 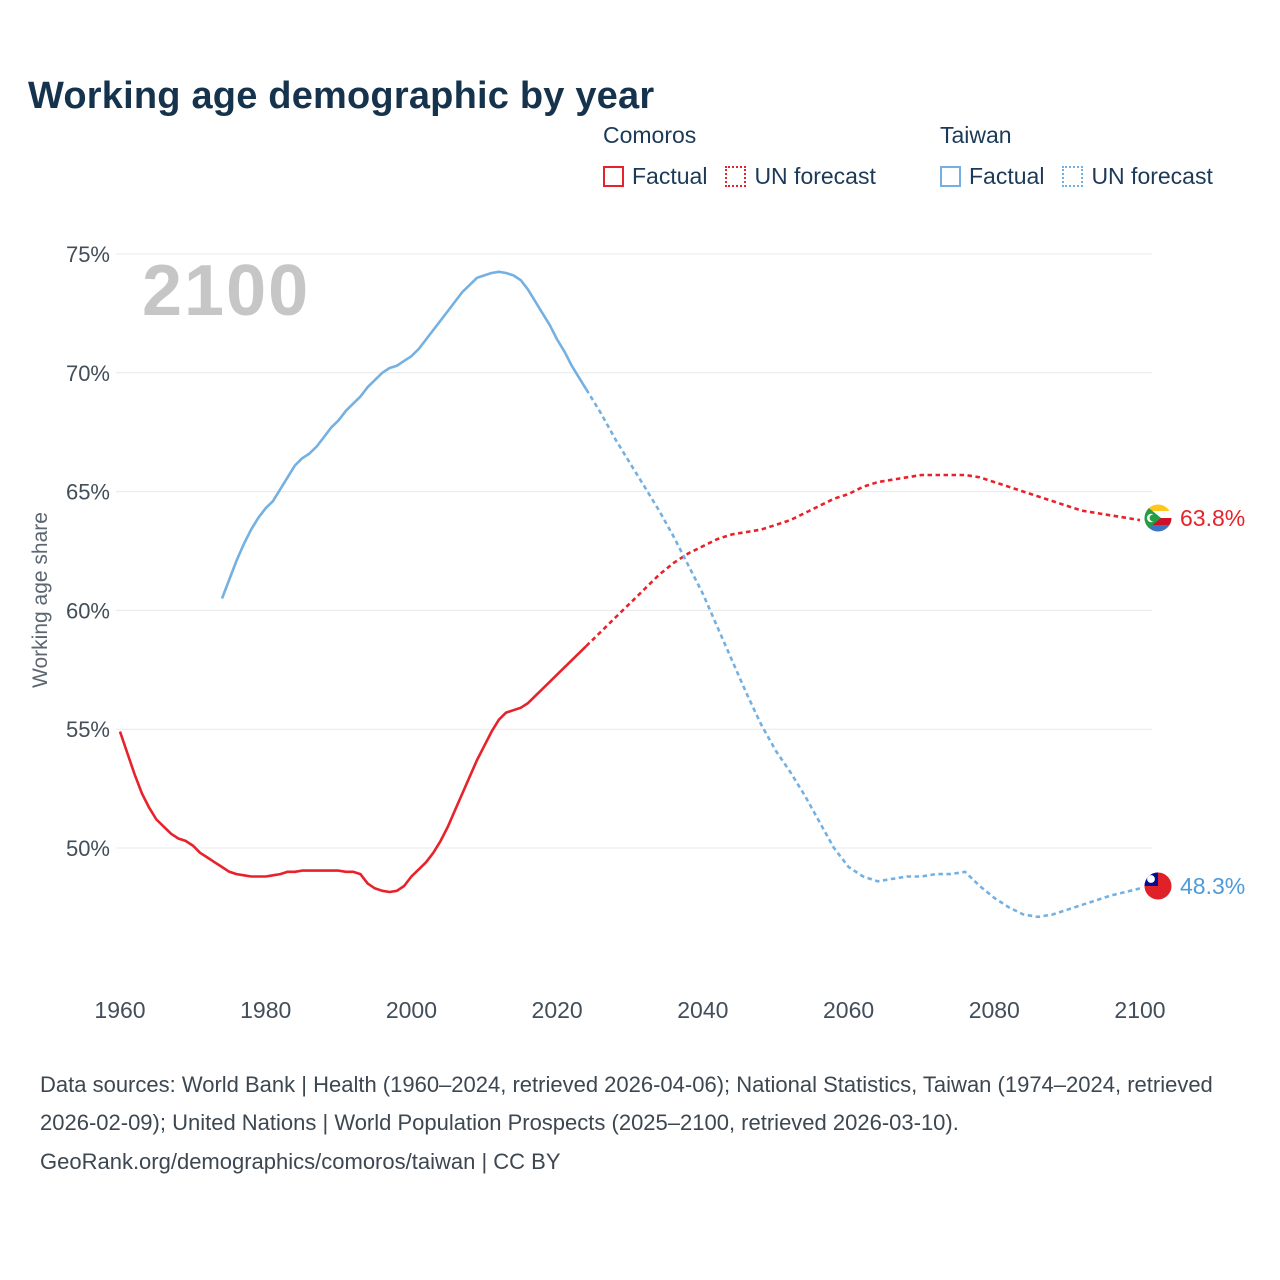 What do you see at coordinates (1158, 518) in the screenshot?
I see `comoros-flag-icon` at bounding box center [1158, 518].